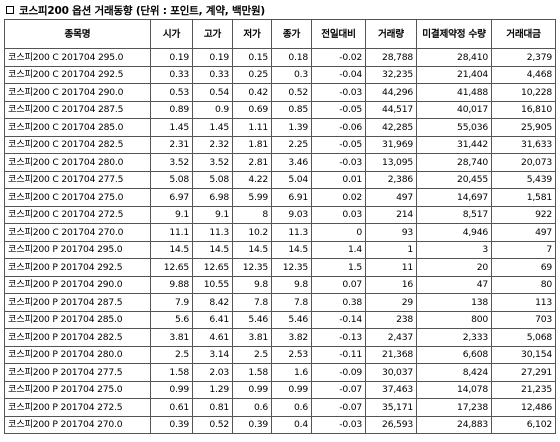  What do you see at coordinates (523, 92) in the screenshot?
I see `cell-trading-value: 10,228` at bounding box center [523, 92].